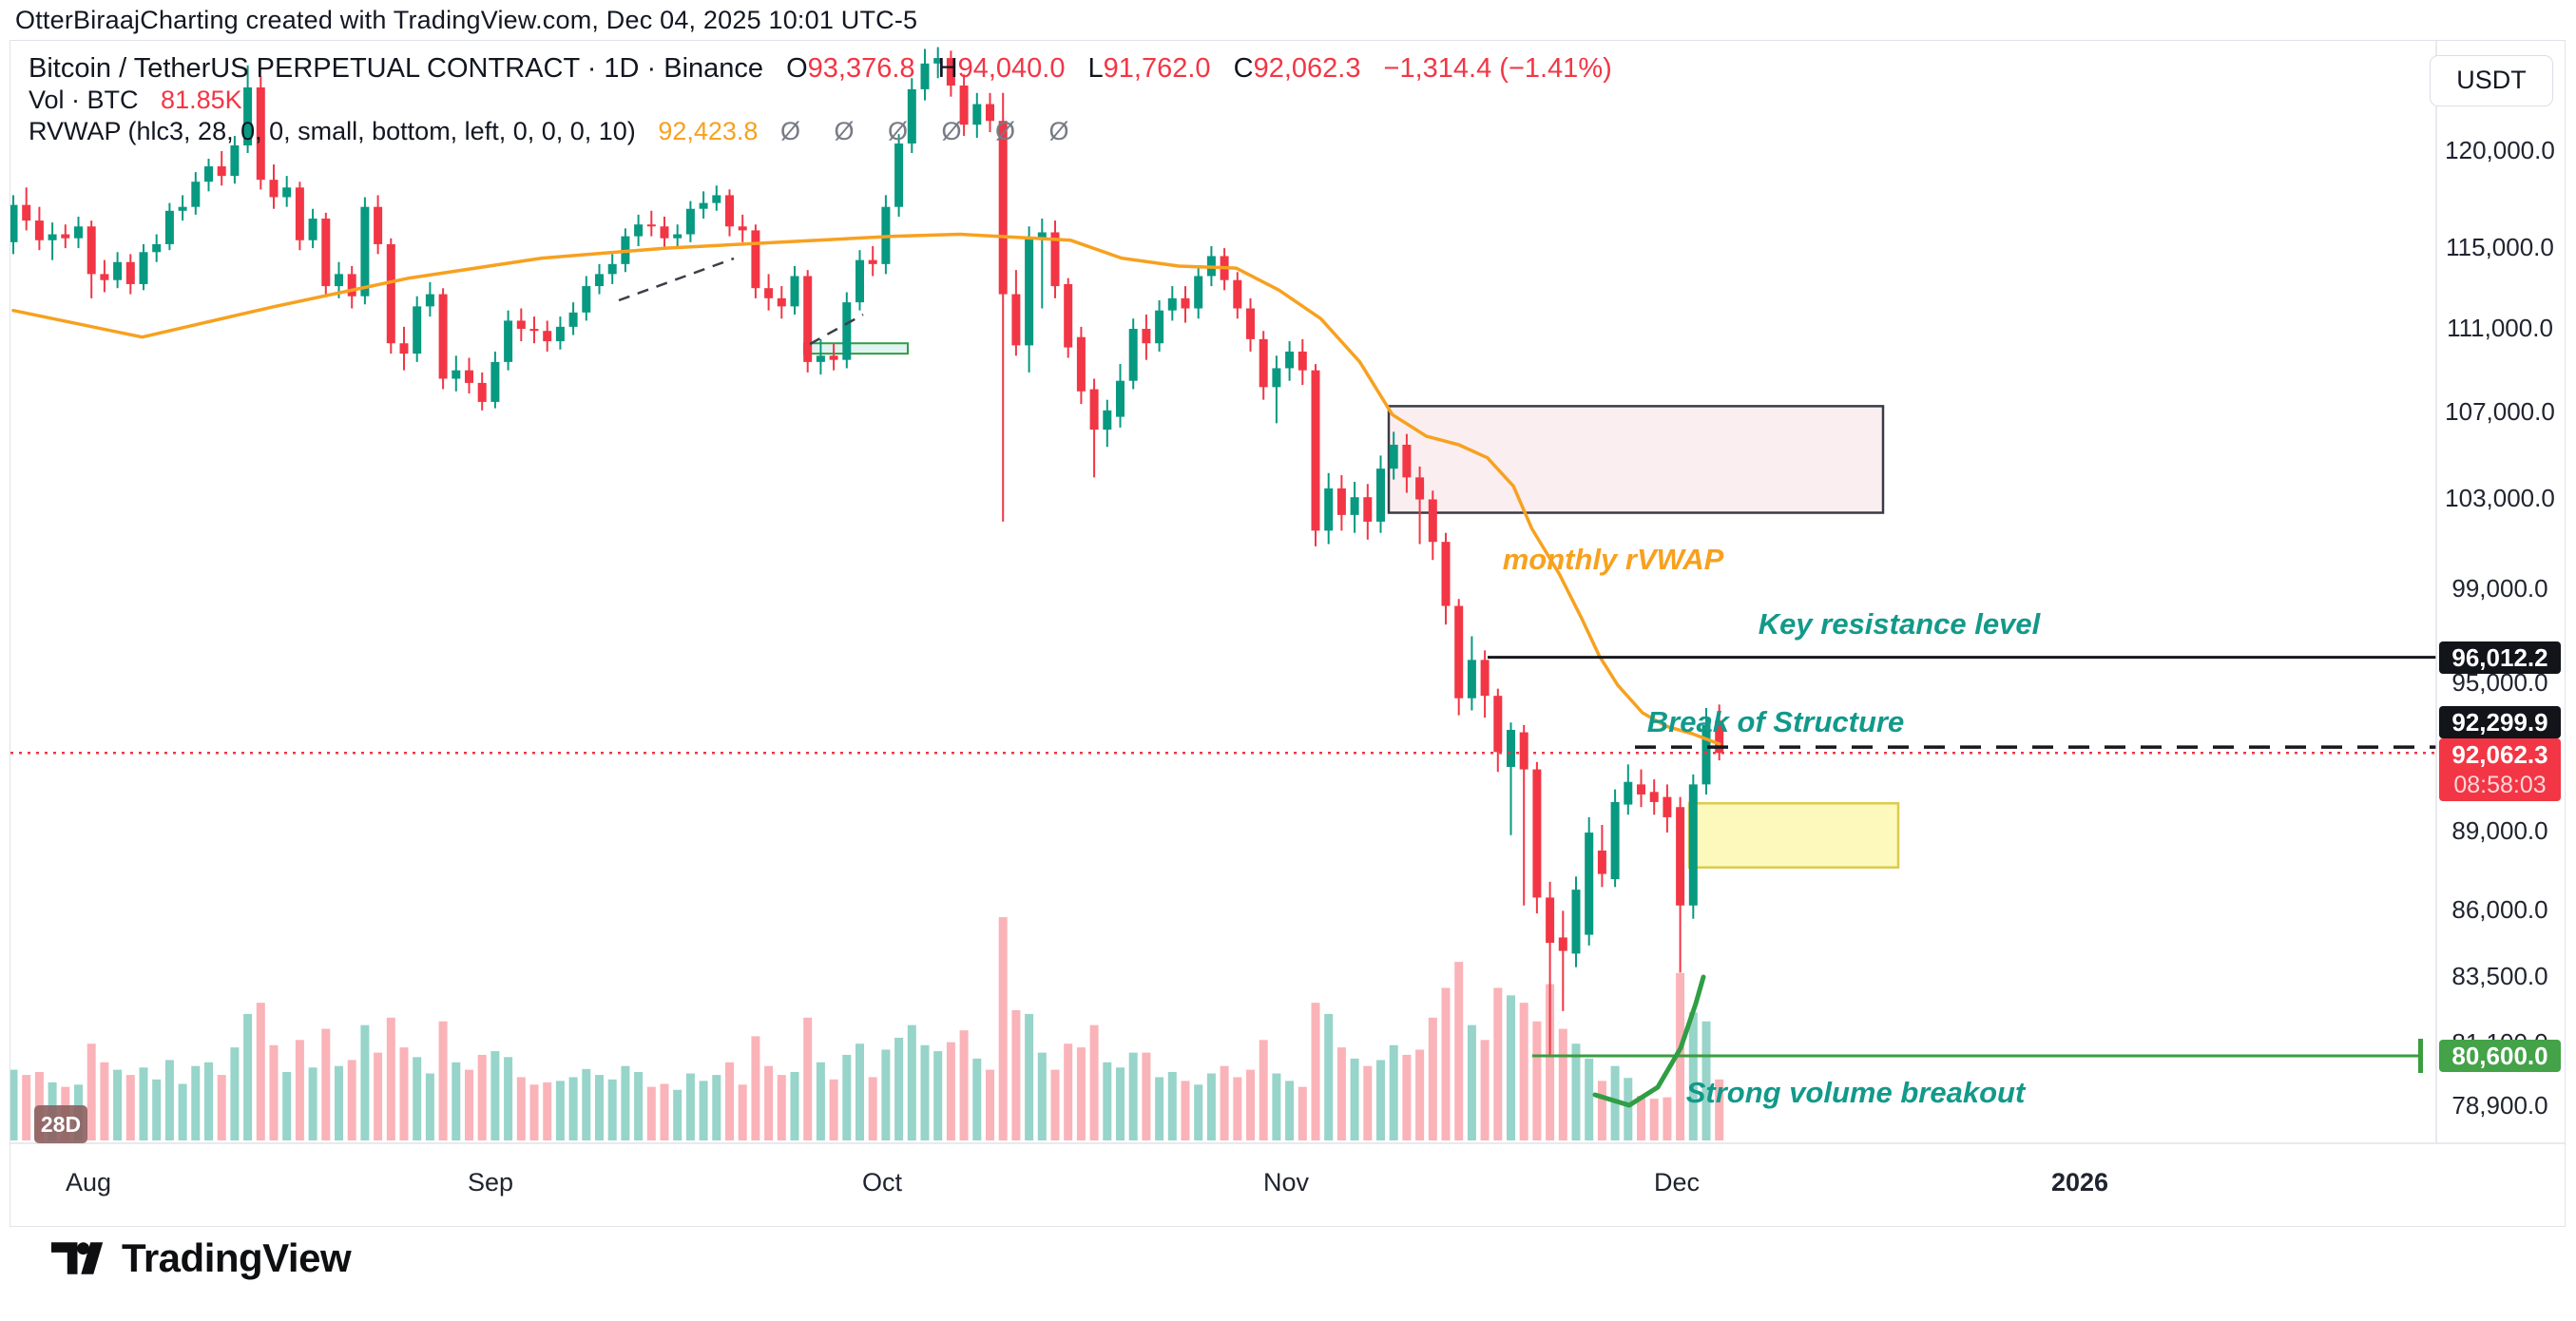 This screenshot has height=1321, width=2576. I want to click on open-label: O, so click(797, 68).